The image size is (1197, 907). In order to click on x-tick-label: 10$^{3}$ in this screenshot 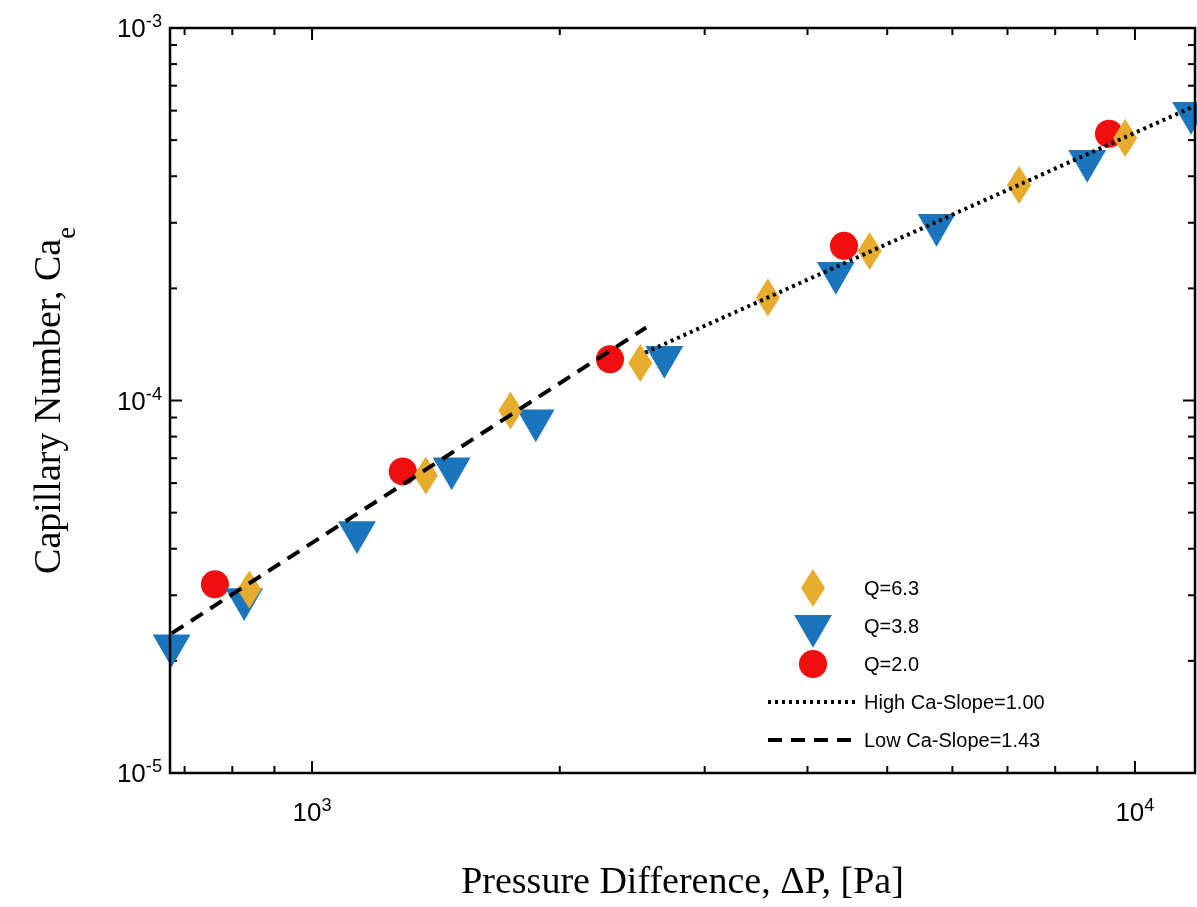, I will do `click(312, 811)`.